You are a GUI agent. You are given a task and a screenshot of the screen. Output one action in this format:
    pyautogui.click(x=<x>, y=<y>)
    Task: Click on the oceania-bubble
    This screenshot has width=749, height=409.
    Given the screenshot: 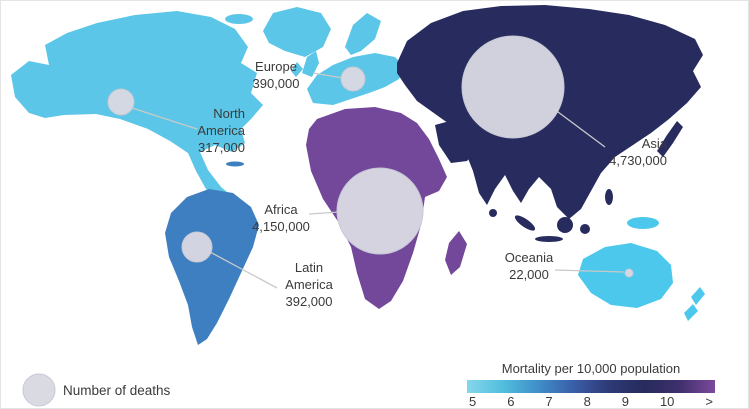 What is the action you would take?
    pyautogui.click(x=629, y=273)
    